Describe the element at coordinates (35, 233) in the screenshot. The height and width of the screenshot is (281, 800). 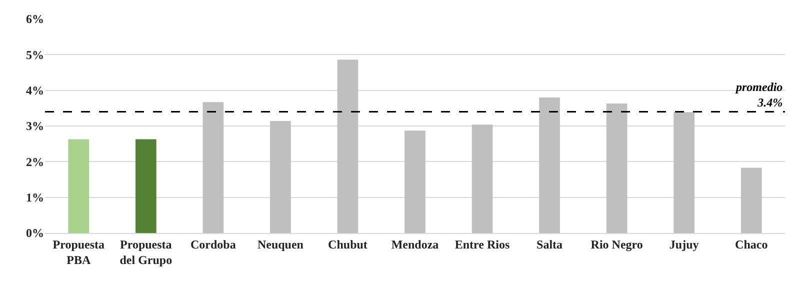
I see `y-tick-label: 0%` at that location.